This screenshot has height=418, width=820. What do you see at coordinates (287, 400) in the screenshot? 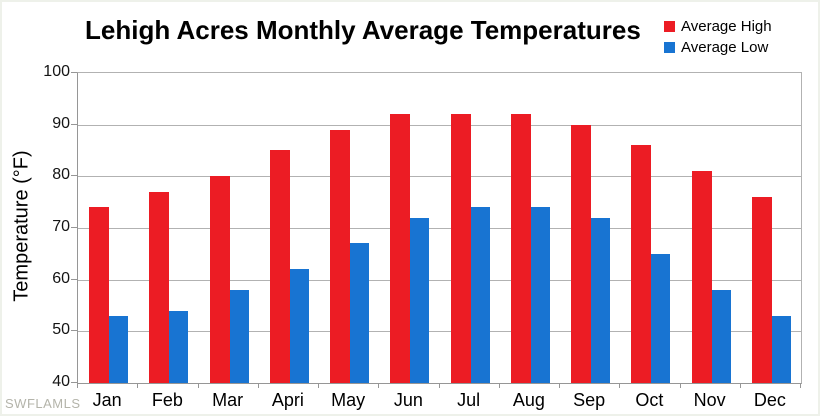
I see `x-category-label-apri: Apri` at bounding box center [287, 400].